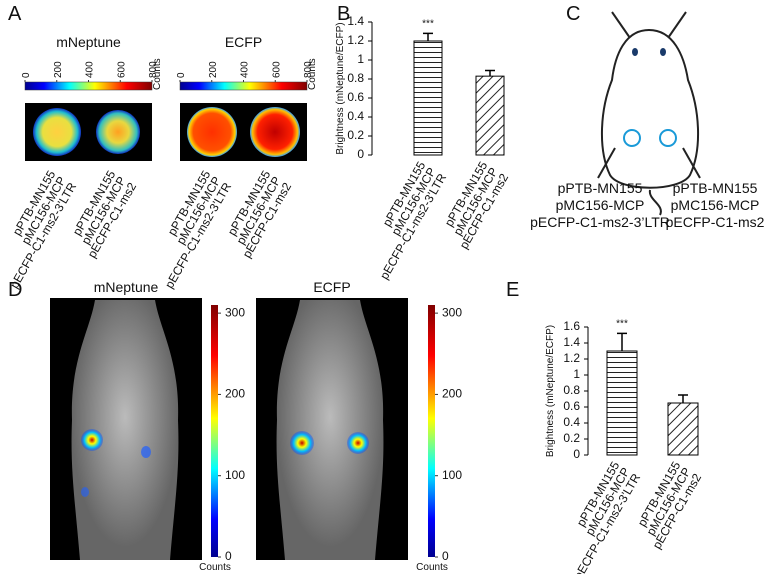 The width and height of the screenshot is (779, 574). What do you see at coordinates (649, 113) in the screenshot?
I see `mouse-drawing` at bounding box center [649, 113].